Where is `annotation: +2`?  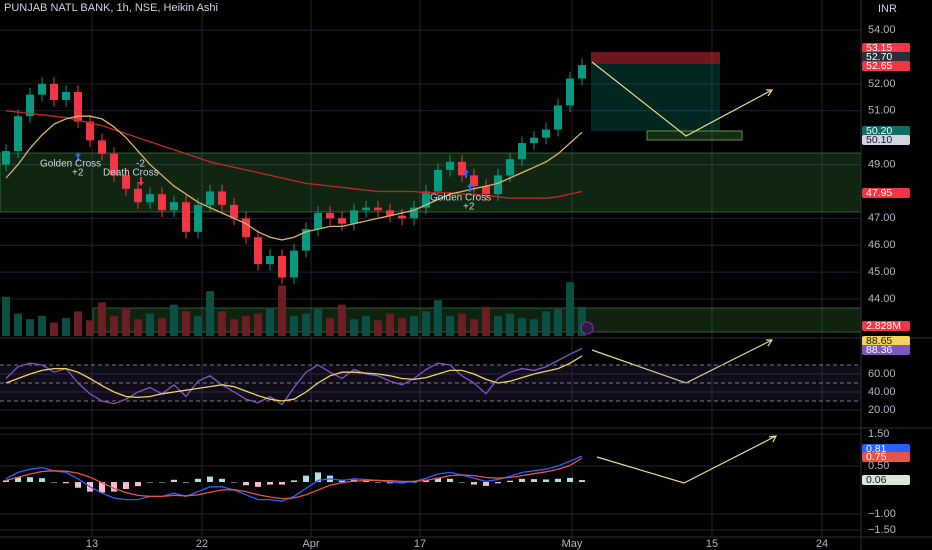 annotation: +2 is located at coordinates (469, 207).